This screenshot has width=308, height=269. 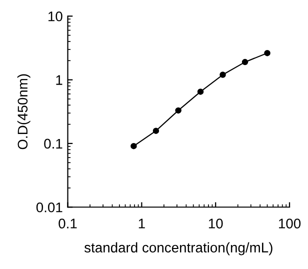 I want to click on x-tick-label: 100, so click(x=289, y=223).